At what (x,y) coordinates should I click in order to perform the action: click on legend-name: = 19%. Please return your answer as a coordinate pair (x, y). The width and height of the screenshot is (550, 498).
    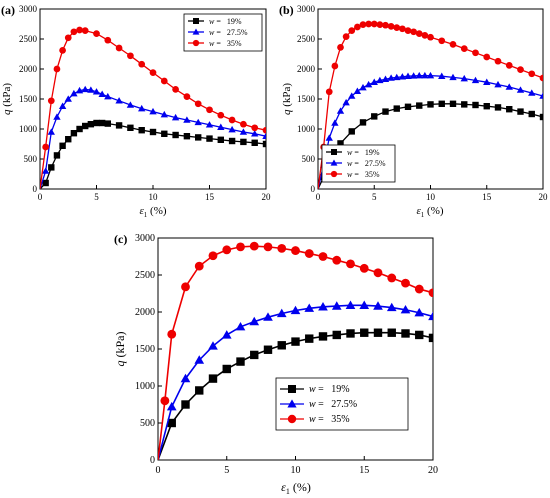
    Looking at the image, I should click on (228, 21).